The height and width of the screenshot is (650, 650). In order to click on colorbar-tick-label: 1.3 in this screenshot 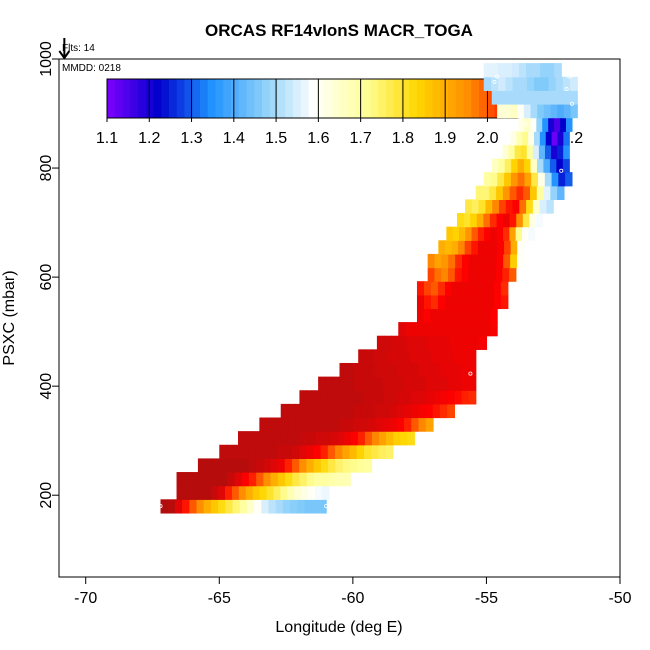, I will do `click(191, 138)`.